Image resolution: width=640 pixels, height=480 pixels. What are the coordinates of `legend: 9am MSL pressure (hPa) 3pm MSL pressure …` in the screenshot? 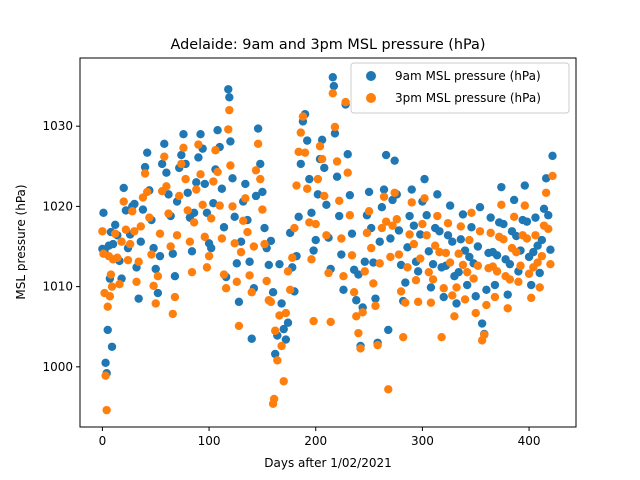 It's located at (460, 88).